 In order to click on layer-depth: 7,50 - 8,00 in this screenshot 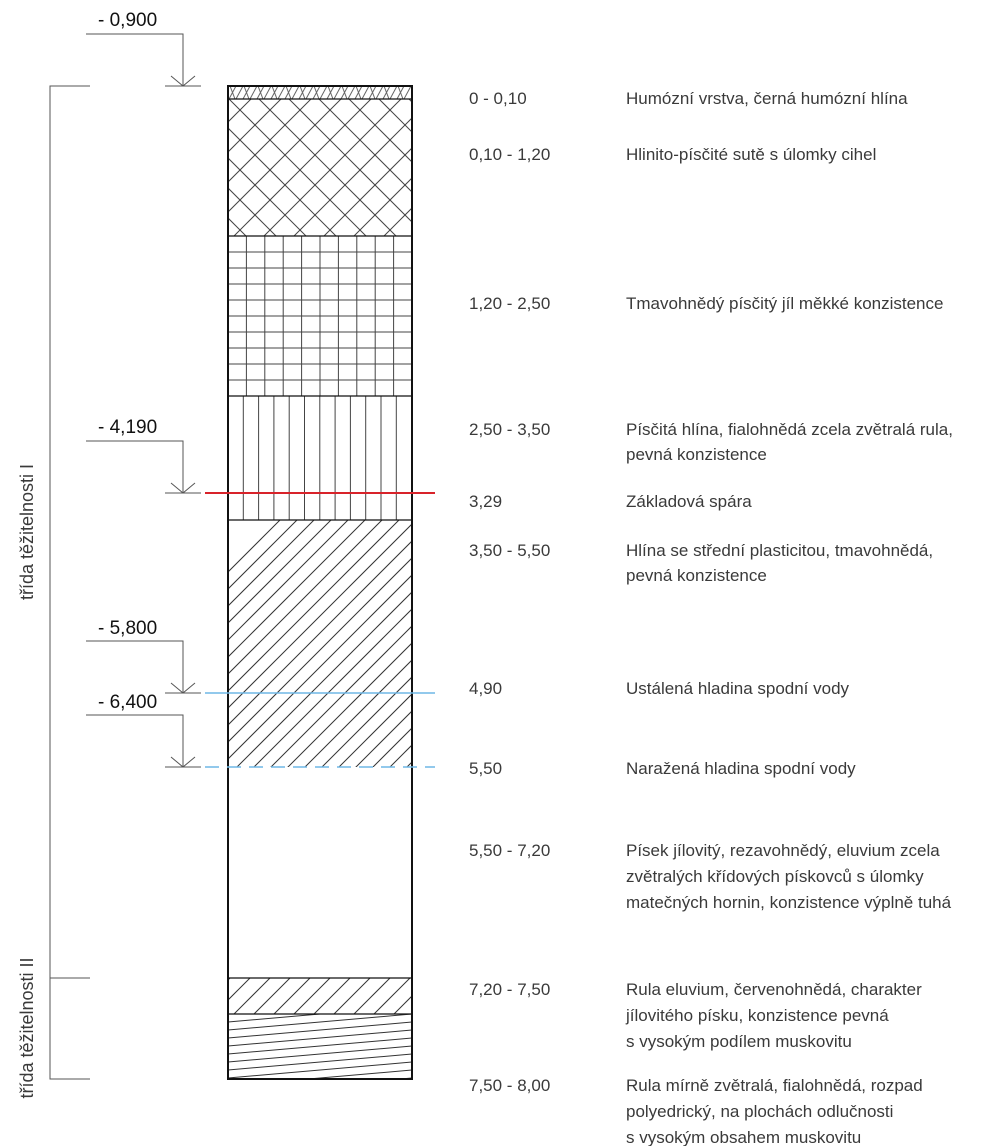, I will do `click(509, 1085)`.